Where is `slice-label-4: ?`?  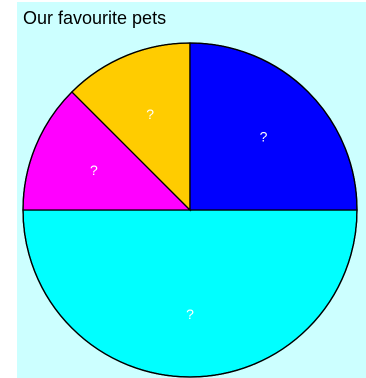 slice-label-4: ? is located at coordinates (264, 136).